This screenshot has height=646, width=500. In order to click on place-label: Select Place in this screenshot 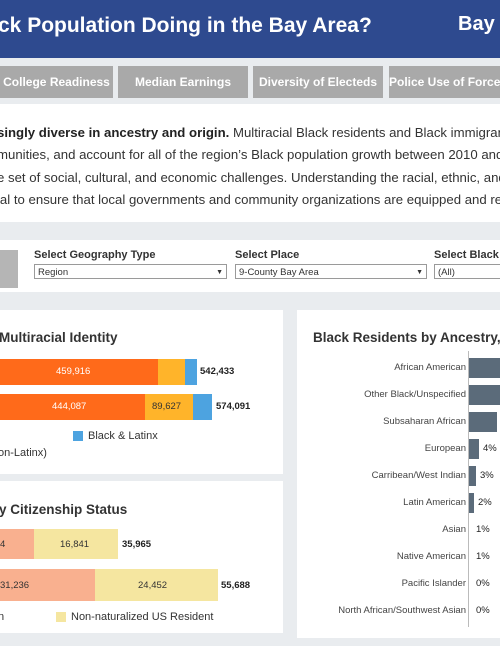, I will do `click(267, 255)`.